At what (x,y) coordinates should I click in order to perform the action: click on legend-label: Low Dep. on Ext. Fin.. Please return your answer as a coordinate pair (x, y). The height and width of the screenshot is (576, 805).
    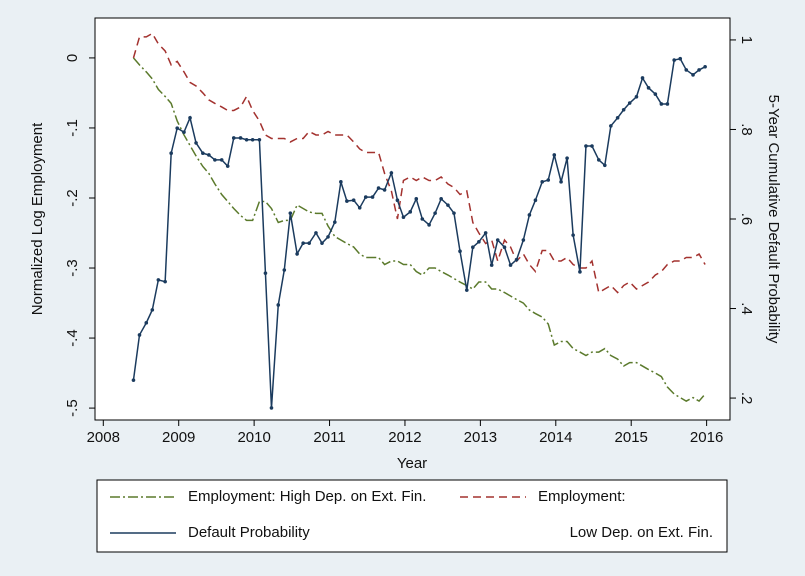
    Looking at the image, I should click on (641, 532).